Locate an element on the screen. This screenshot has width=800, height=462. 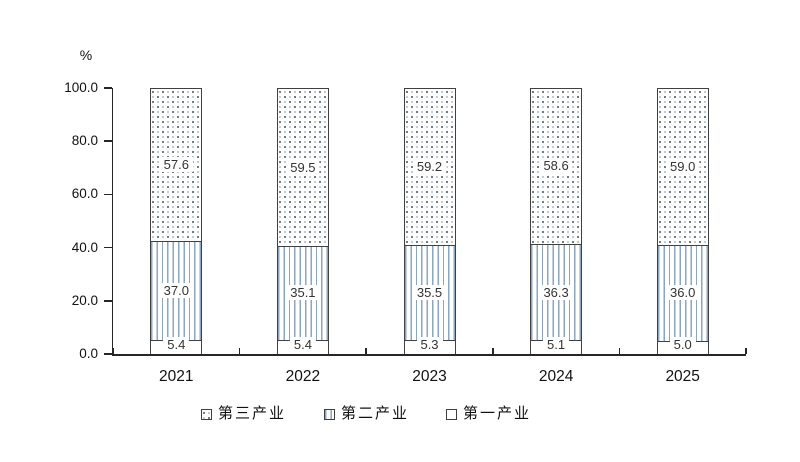
legend-label-primary: 第一产业 is located at coordinates (497, 413).